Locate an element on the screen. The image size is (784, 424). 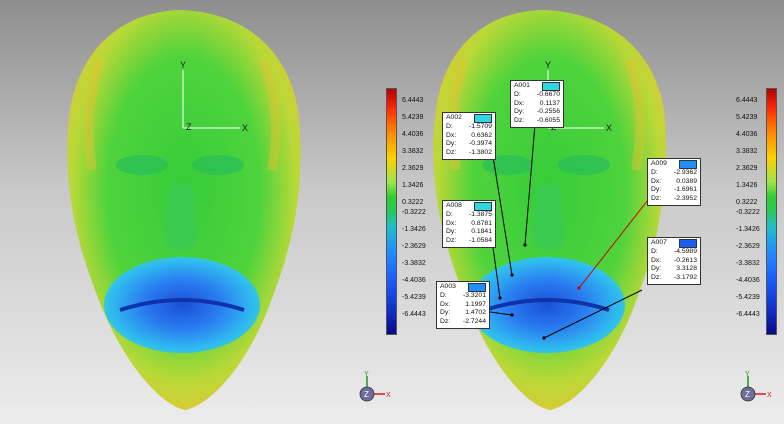
field-value: -1.5709 is located at coordinates (480, 126).